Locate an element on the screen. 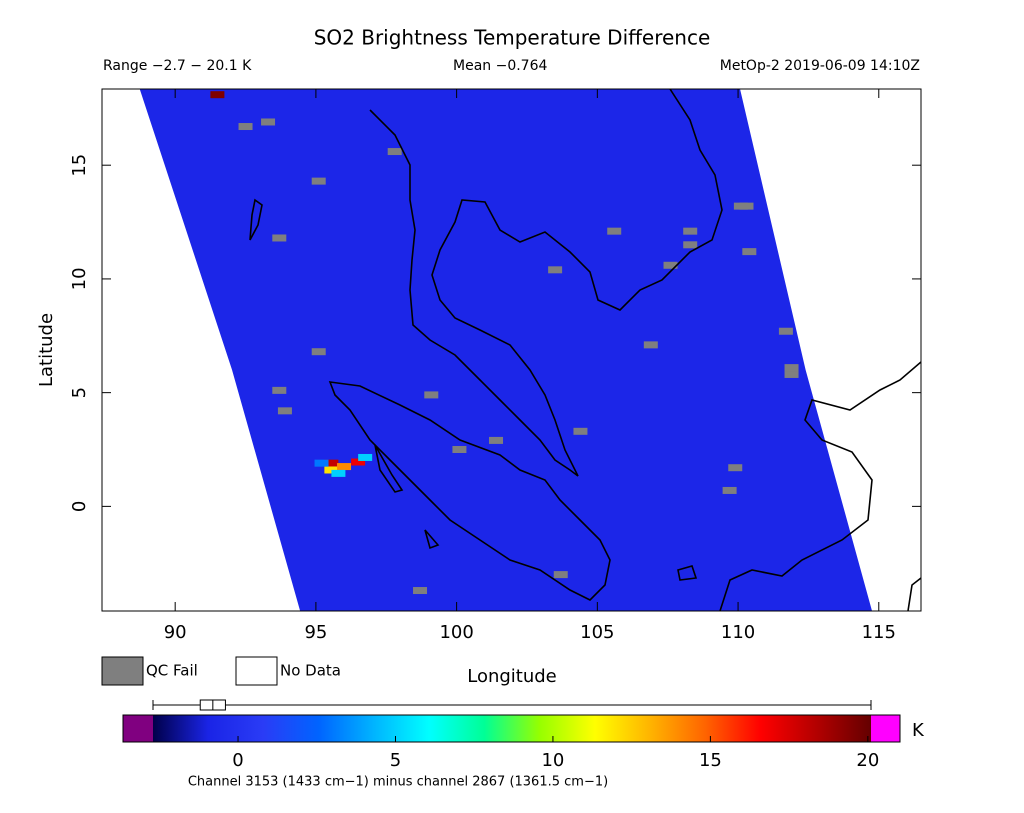  range-label: Range −2.7 − 20.1 K is located at coordinates (177, 66).